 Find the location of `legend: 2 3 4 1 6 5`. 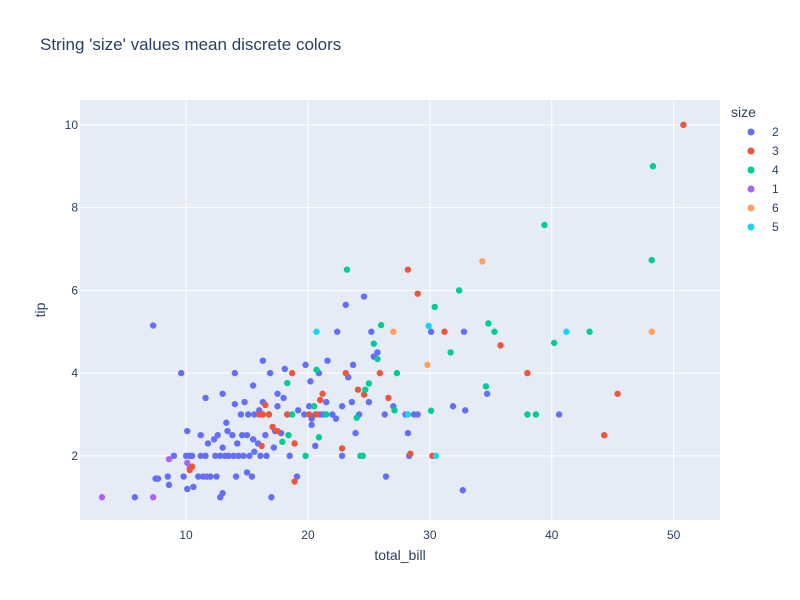

legend: 2 3 4 1 6 5 is located at coordinates (763, 179).